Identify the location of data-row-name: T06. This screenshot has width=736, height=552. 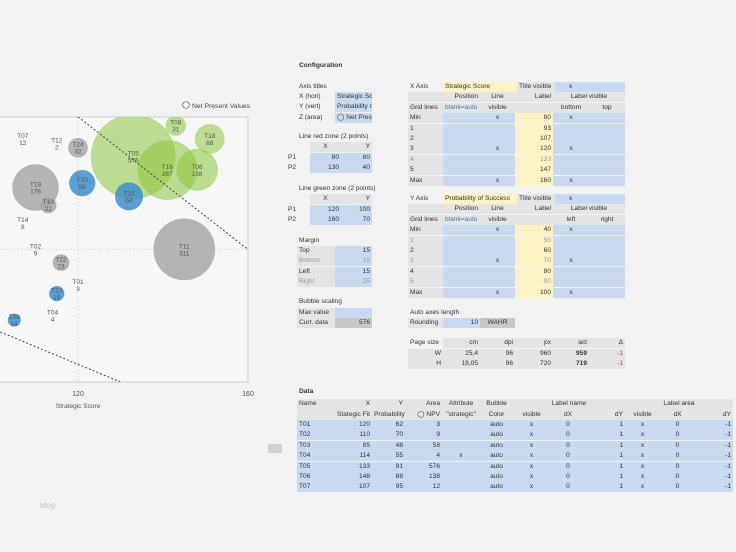
(316, 477).